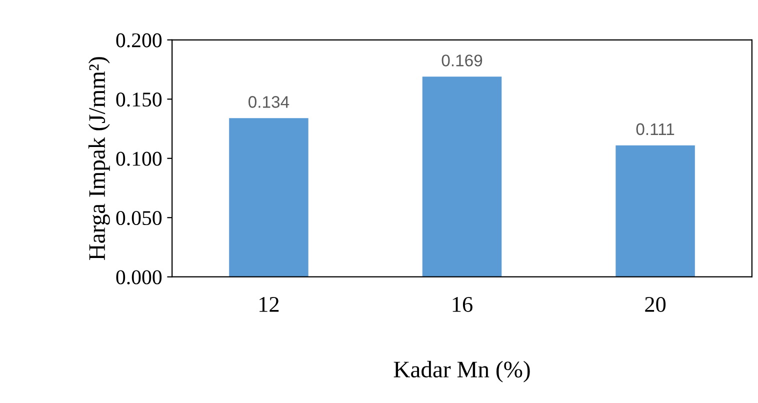  I want to click on y-tick-label: 0.150, so click(139, 99).